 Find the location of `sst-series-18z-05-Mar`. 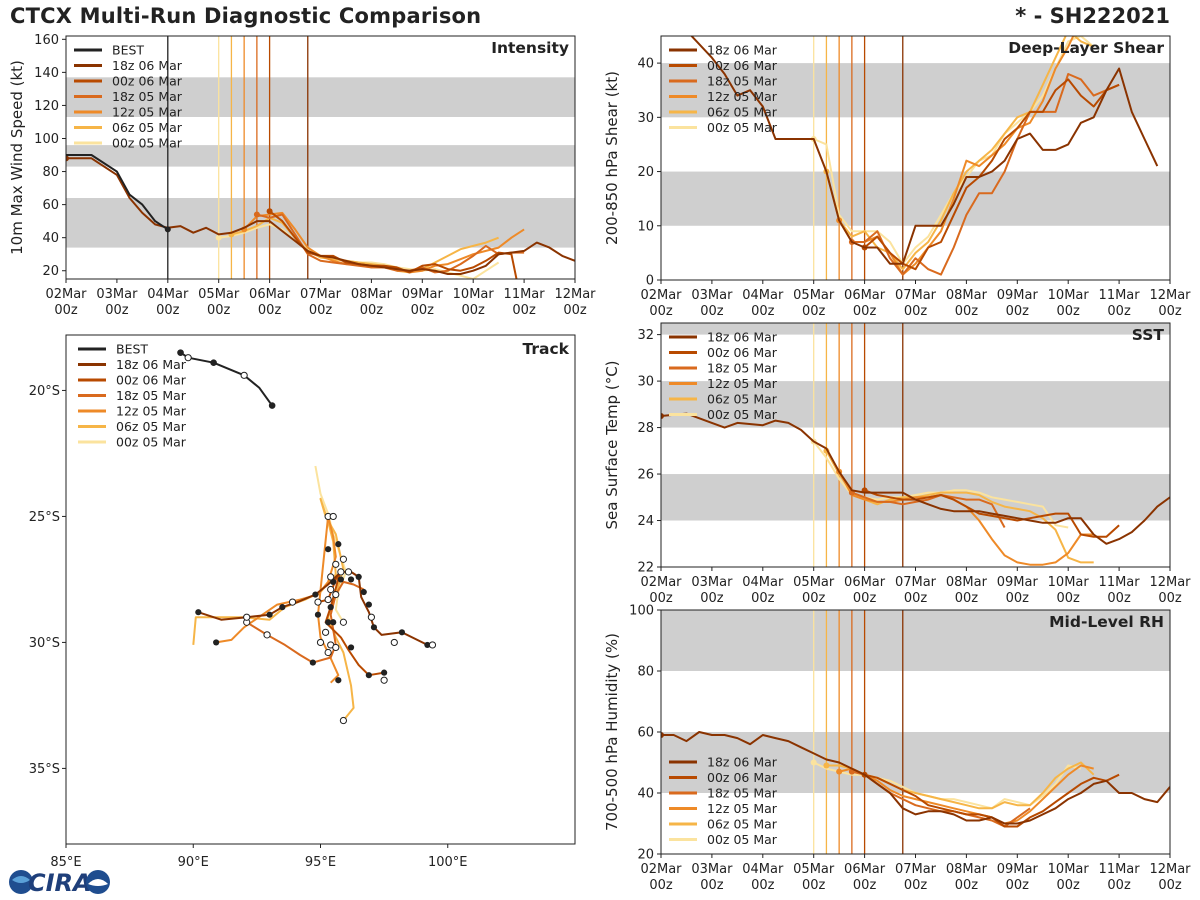

sst-series-18z-05-Mar is located at coordinates (928, 509).